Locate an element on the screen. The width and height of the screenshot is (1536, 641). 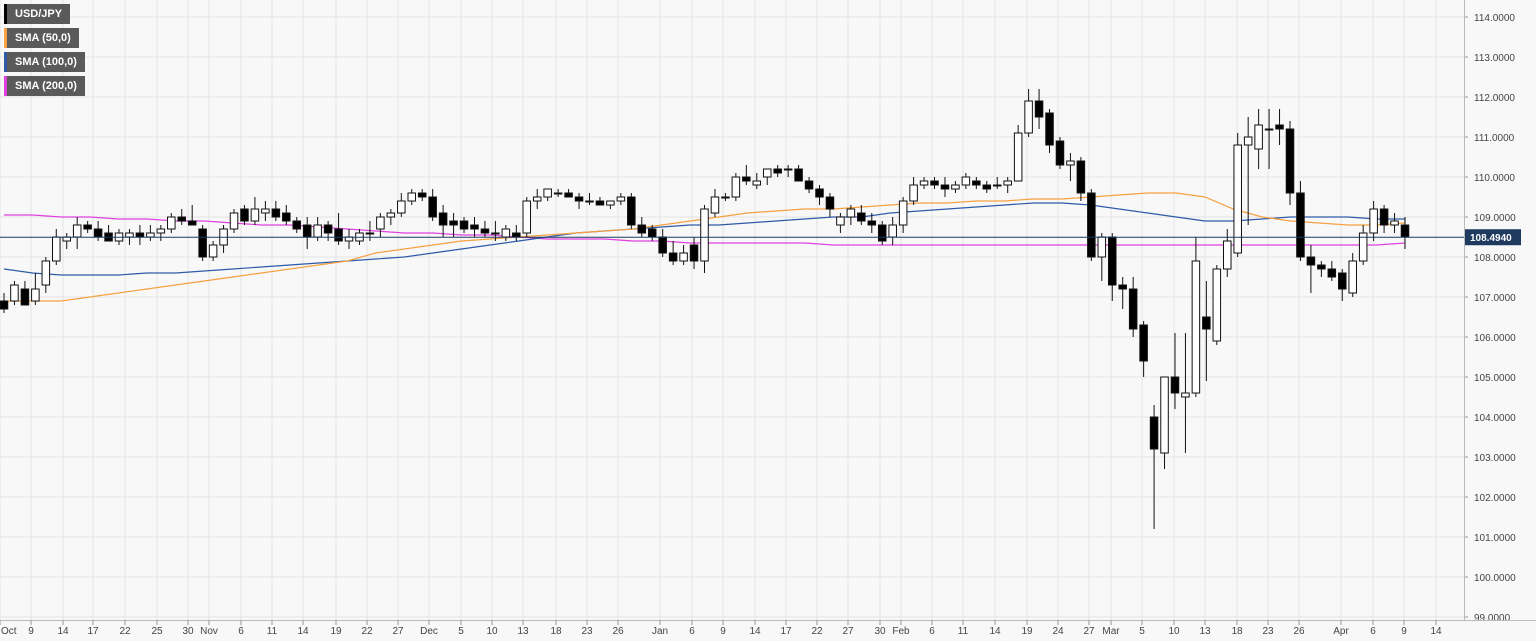
y-tick-label: 110.0000 is located at coordinates (1494, 178).